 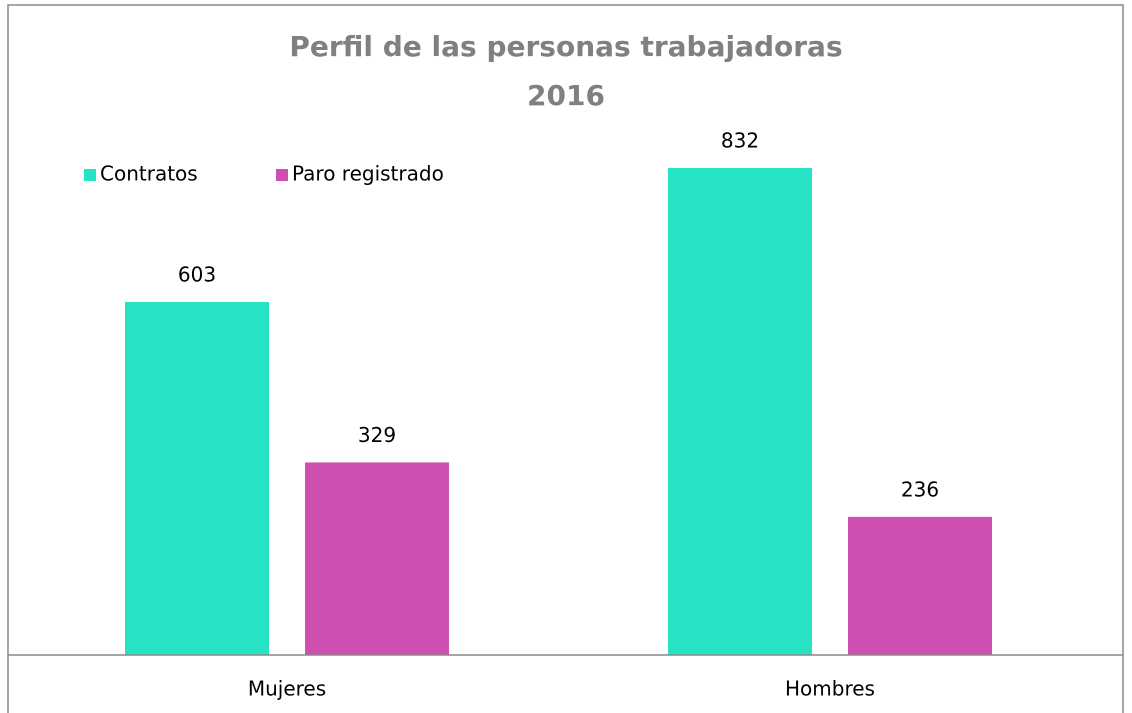 I want to click on x-tick-label: Hombres, so click(x=830, y=689).